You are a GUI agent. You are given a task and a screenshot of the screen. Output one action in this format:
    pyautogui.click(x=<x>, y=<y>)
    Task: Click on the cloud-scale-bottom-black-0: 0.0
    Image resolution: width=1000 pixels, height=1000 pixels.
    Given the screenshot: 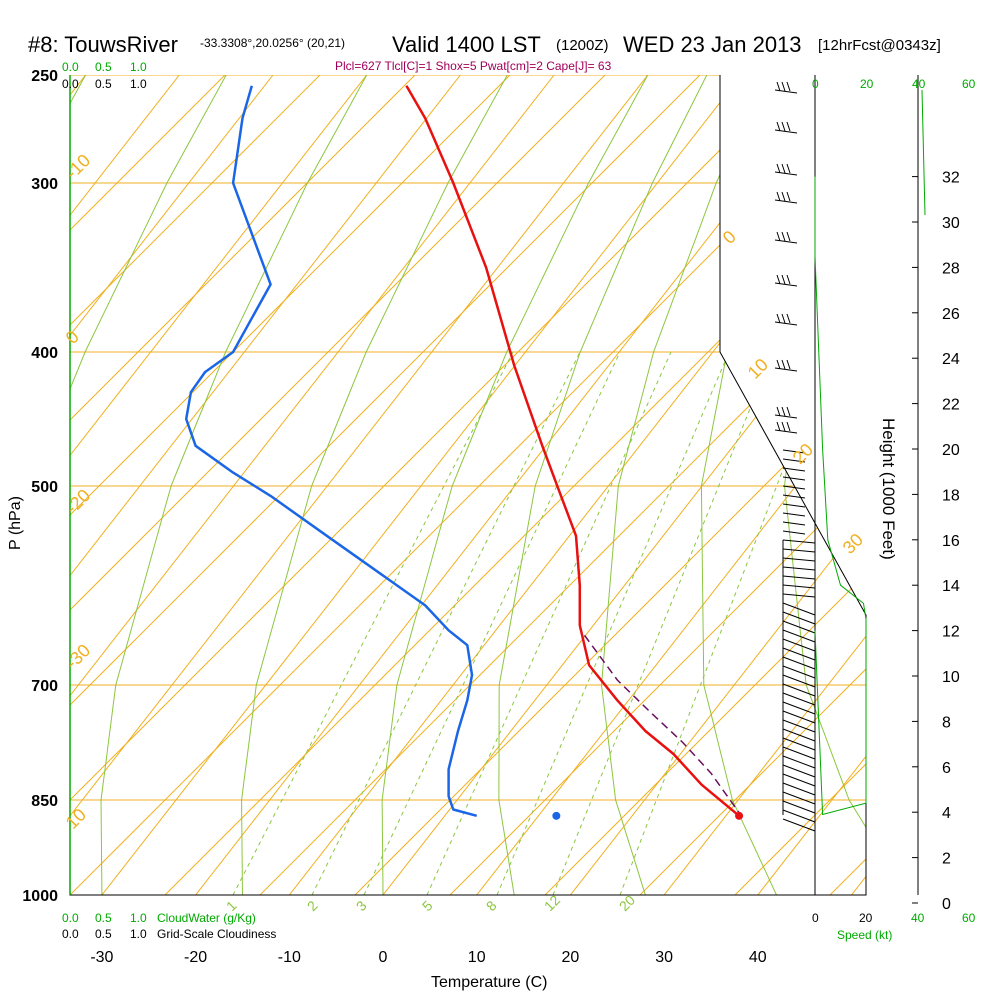 What is the action you would take?
    pyautogui.click(x=70, y=934)
    